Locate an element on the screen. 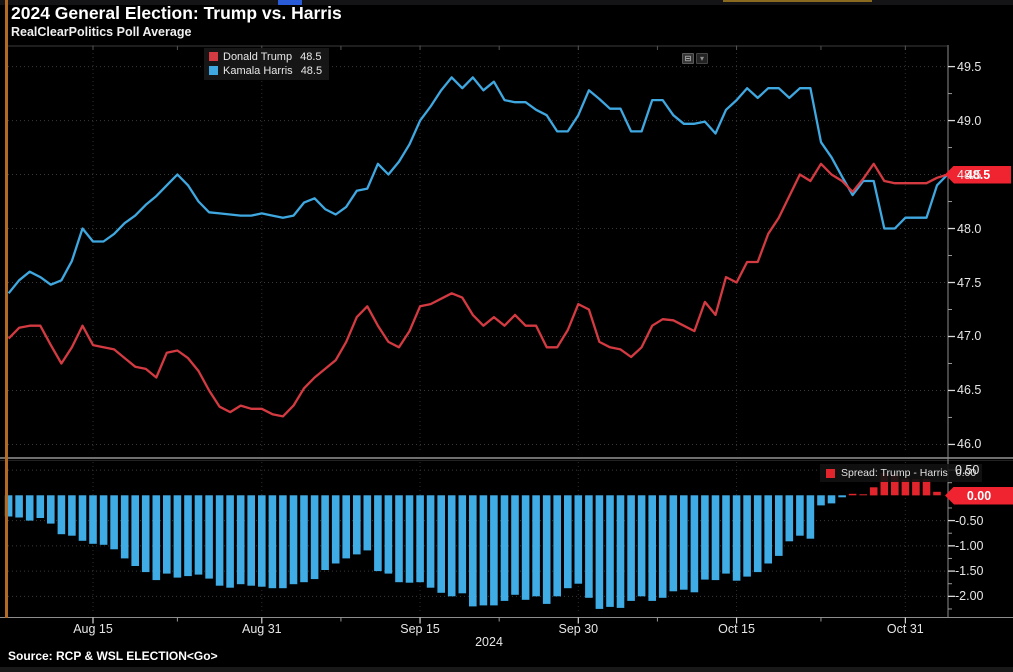 The width and height of the screenshot is (1013, 672). main-legend: Donald Trump 48.5 Kamala Harris 48.5 is located at coordinates (267, 64).